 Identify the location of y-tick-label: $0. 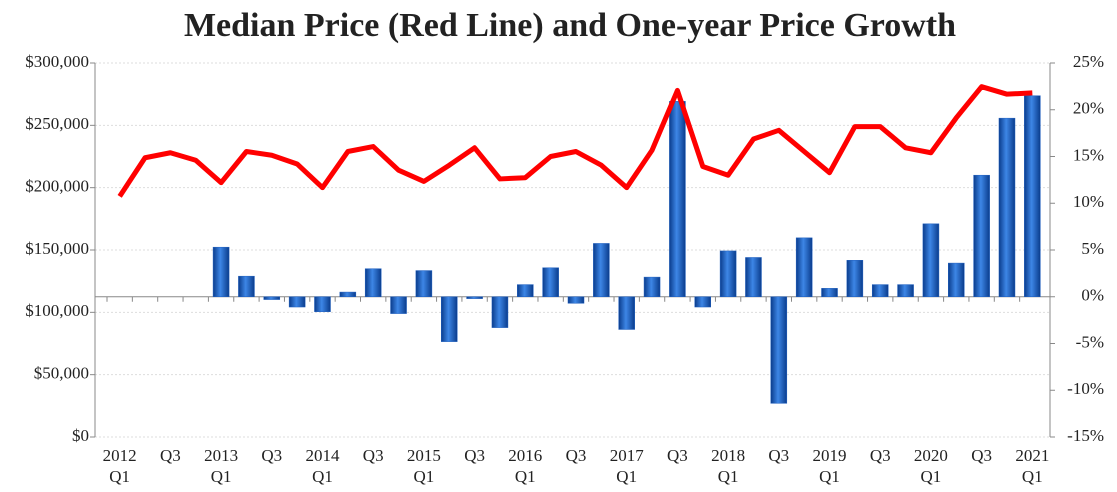
(80, 435).